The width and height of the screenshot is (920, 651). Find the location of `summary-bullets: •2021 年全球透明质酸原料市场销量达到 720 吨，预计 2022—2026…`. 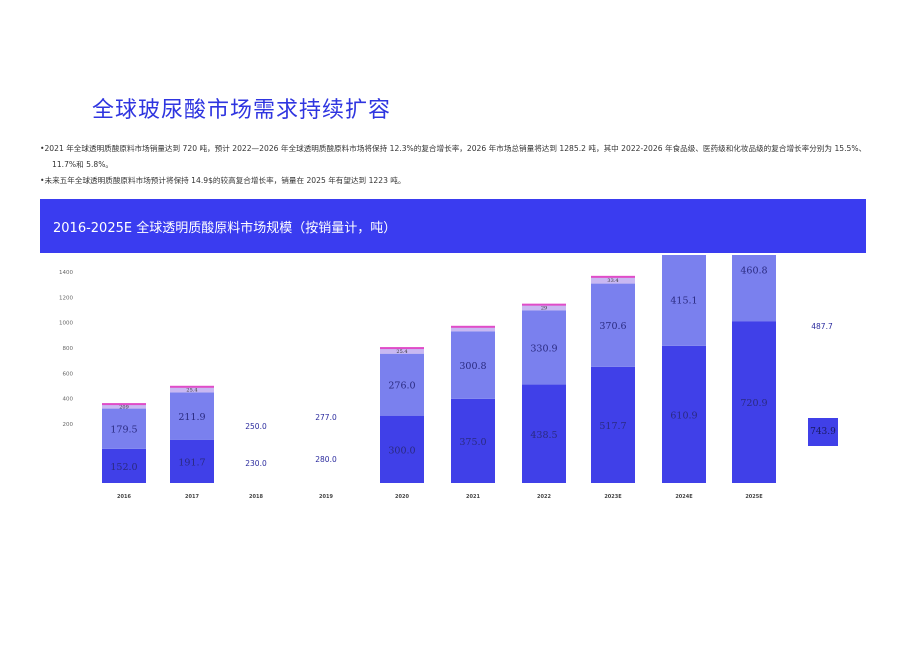

summary-bullets: •2021 年全球透明质酸原料市场销量达到 720 吨，预计 2022—2026… is located at coordinates (460, 165).